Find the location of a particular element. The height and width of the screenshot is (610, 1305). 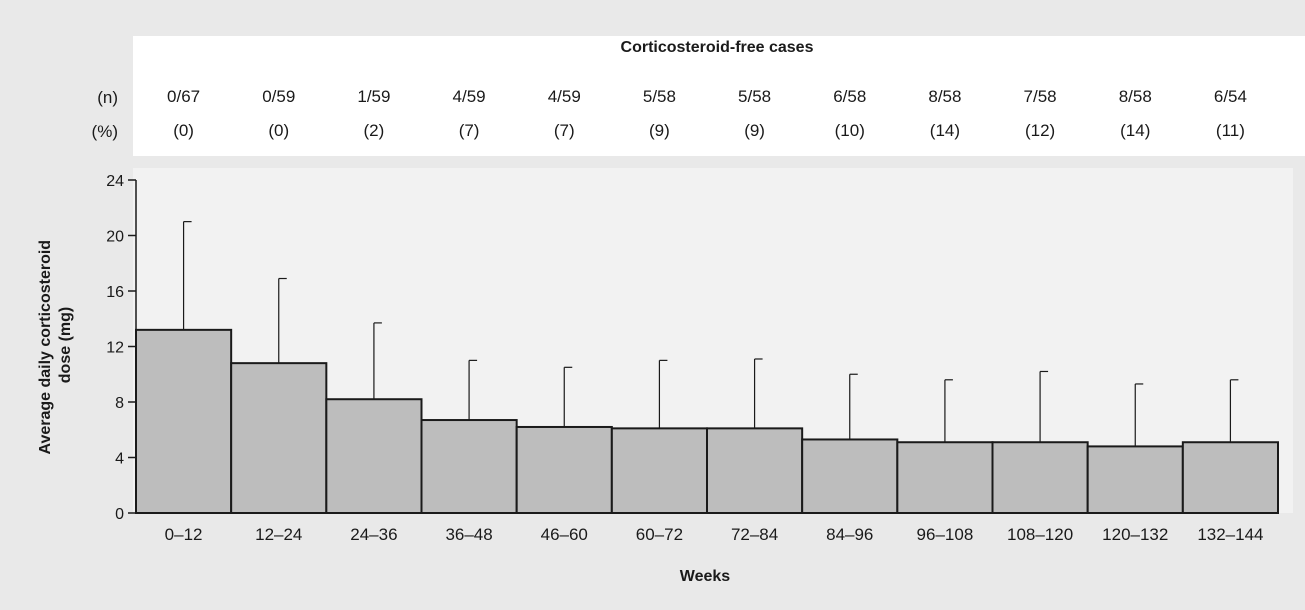

x-tick-label-6: 72–84 is located at coordinates (754, 534).